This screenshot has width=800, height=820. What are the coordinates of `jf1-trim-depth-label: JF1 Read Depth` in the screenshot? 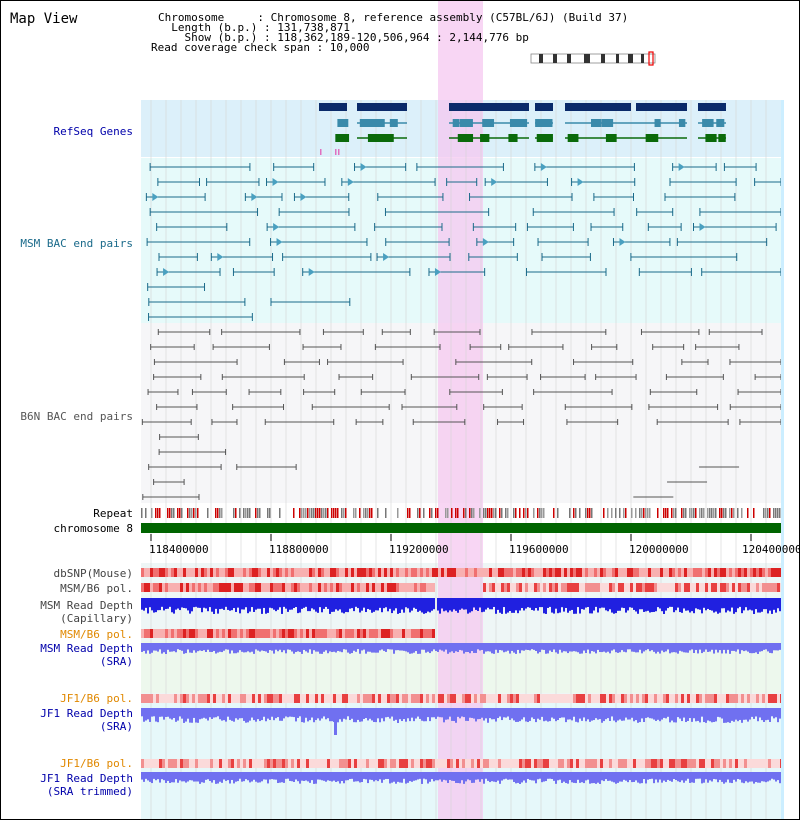 It's located at (86, 778).